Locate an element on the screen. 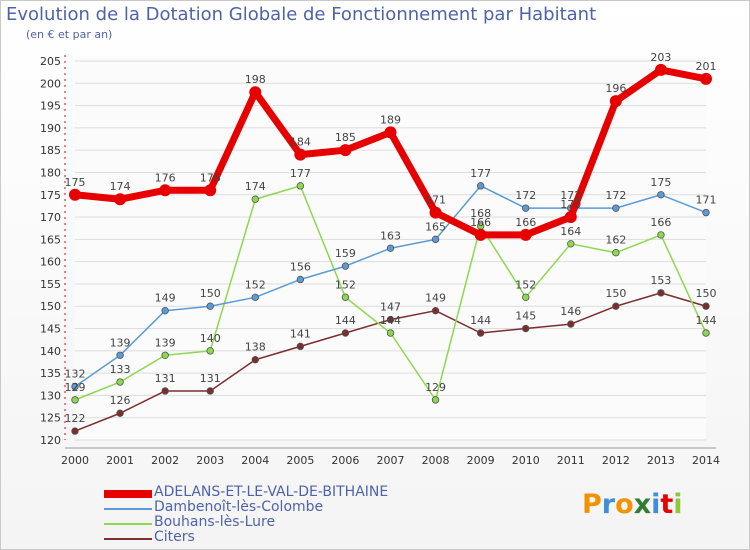 The height and width of the screenshot is (550, 750). x-tick-label: 2014 is located at coordinates (706, 460).